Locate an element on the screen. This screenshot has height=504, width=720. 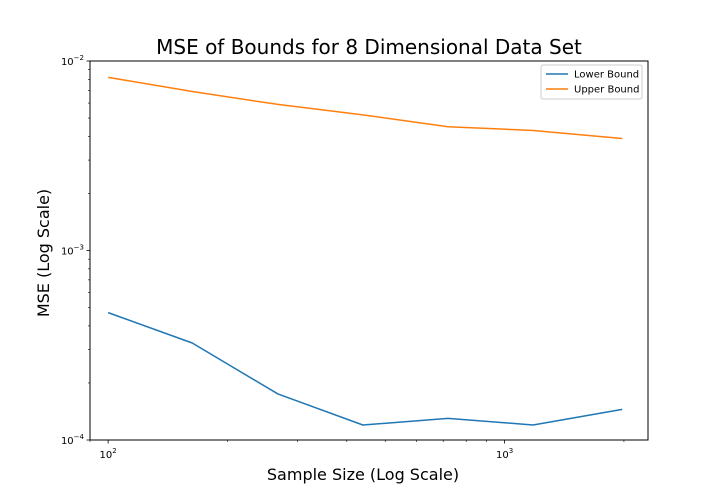
major-y-ticks: 10⁻⁴ 10⁻³ 10⁻² is located at coordinates (75, 250).